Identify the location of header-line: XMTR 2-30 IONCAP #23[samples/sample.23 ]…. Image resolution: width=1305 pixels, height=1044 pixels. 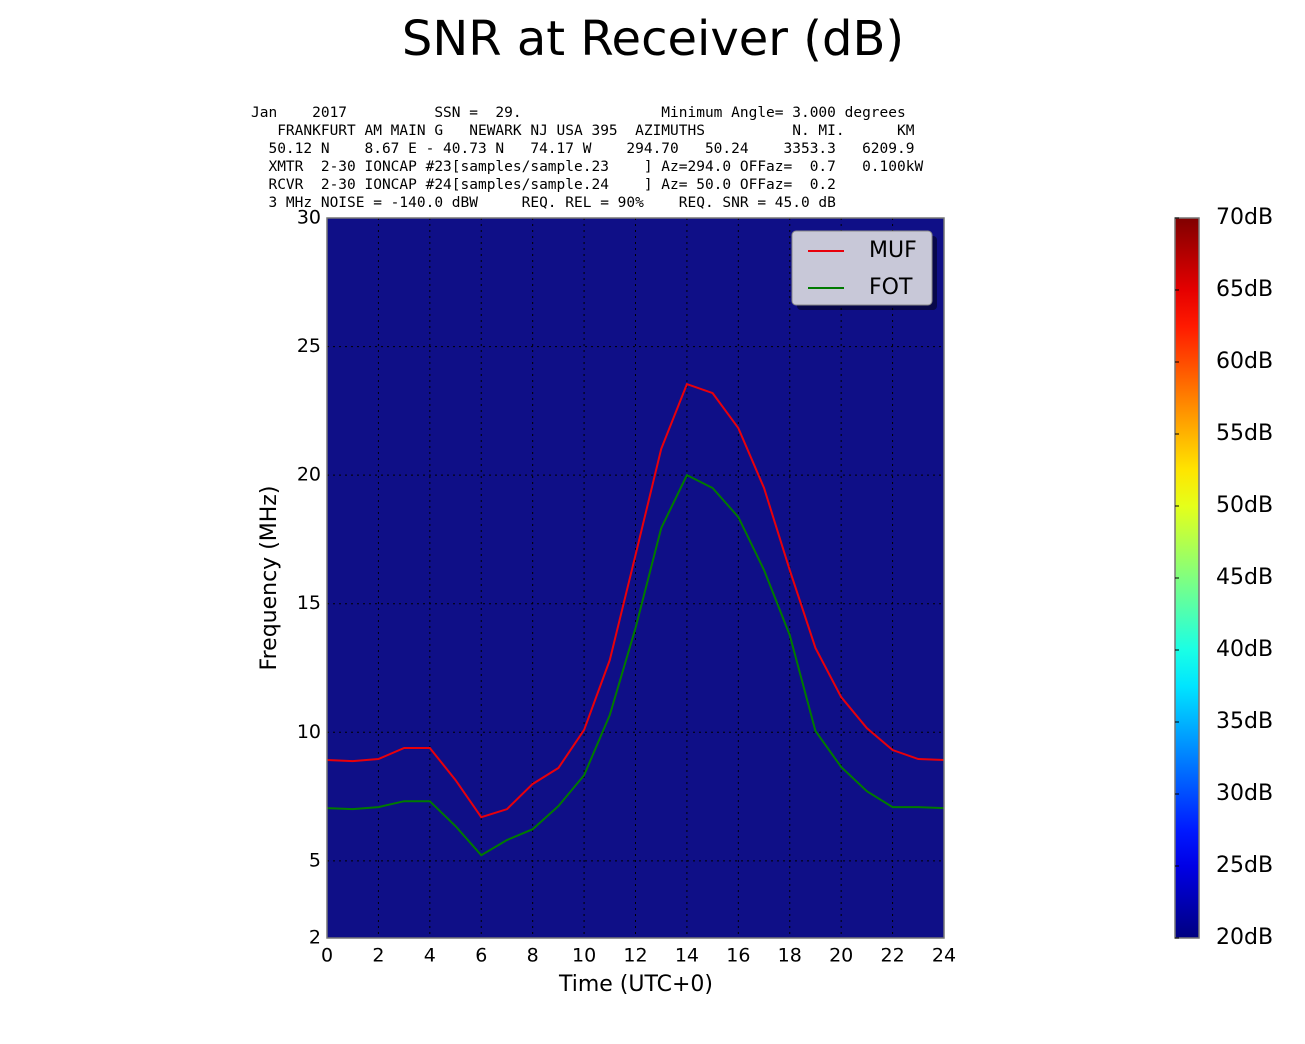
(587, 167).